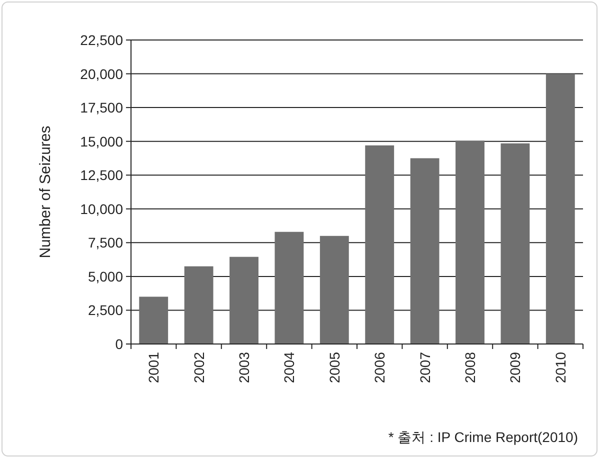  What do you see at coordinates (119, 344) in the screenshot?
I see `y-tick-label: 0` at bounding box center [119, 344].